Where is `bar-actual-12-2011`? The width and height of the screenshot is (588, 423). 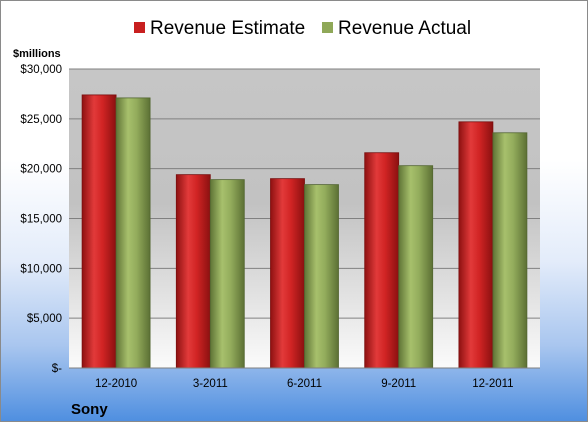
bar-actual-12-2011 is located at coordinates (510, 250).